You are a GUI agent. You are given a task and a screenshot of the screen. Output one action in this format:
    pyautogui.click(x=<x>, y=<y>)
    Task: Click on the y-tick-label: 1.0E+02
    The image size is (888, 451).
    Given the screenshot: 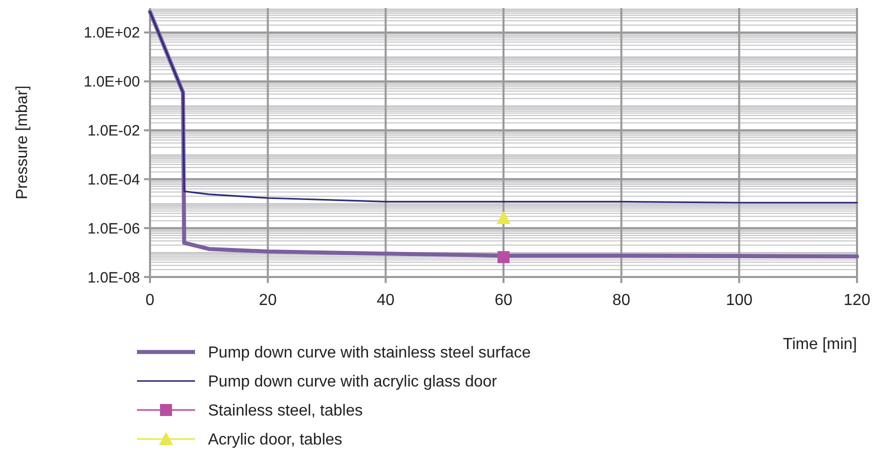 What is the action you would take?
    pyautogui.click(x=112, y=33)
    